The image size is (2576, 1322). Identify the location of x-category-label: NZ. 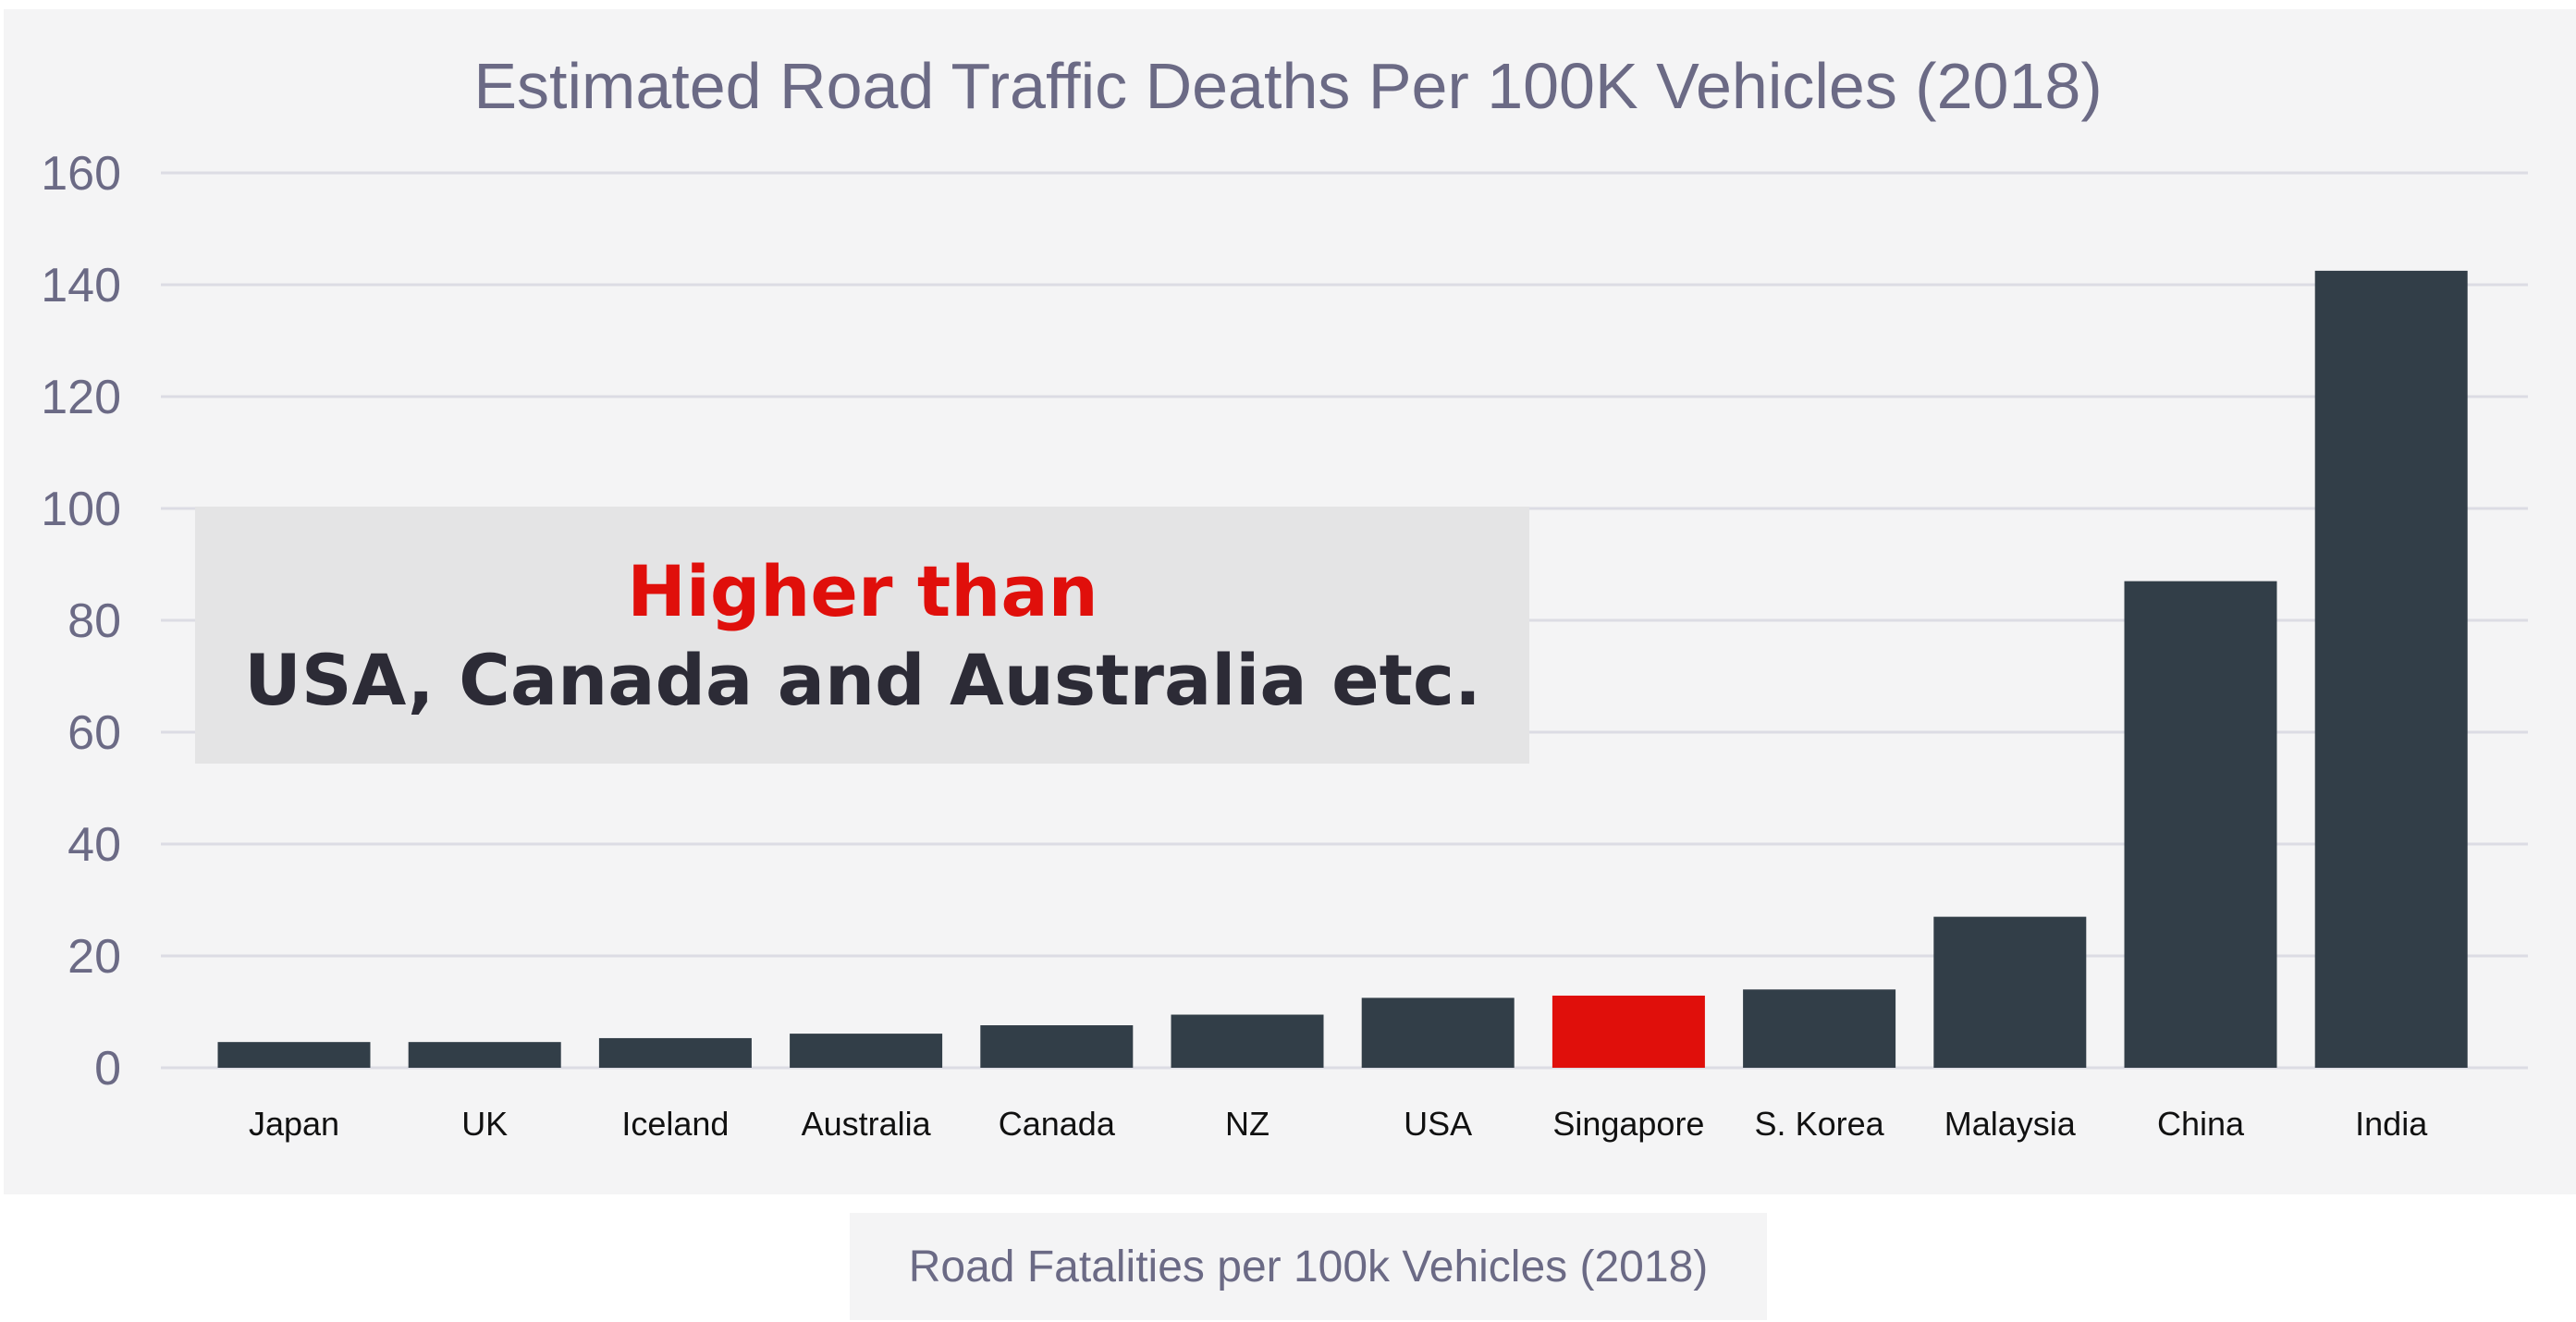
(1247, 1124).